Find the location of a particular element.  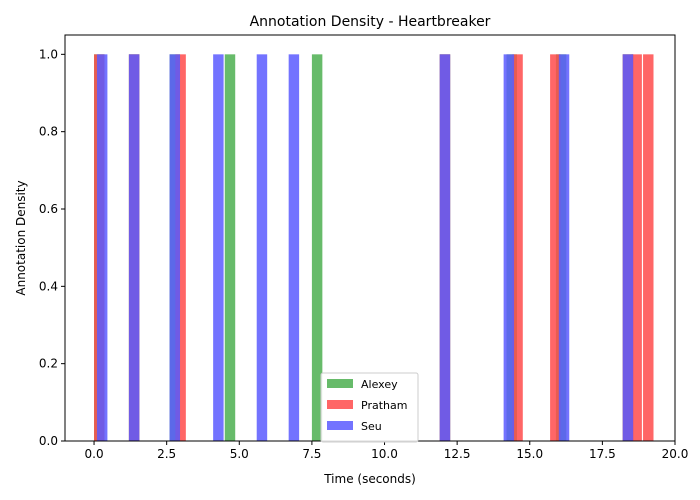

y-tick-label: 1.0 is located at coordinates (48, 54).